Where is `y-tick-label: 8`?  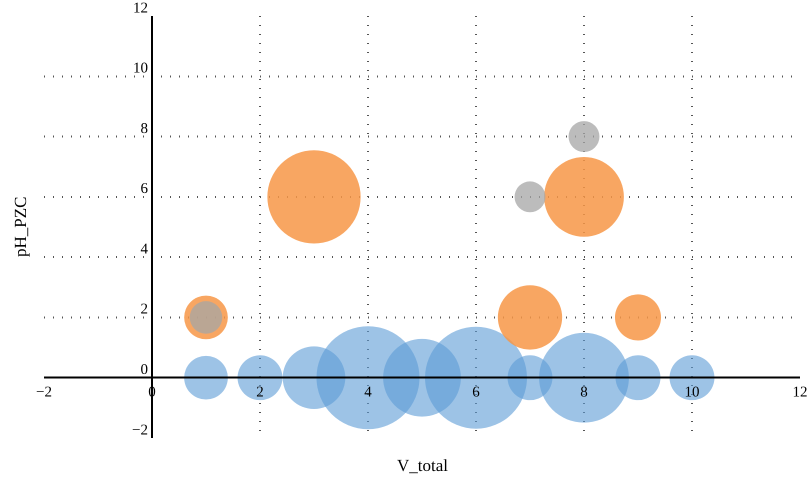 y-tick-label: 8 is located at coordinates (144, 128).